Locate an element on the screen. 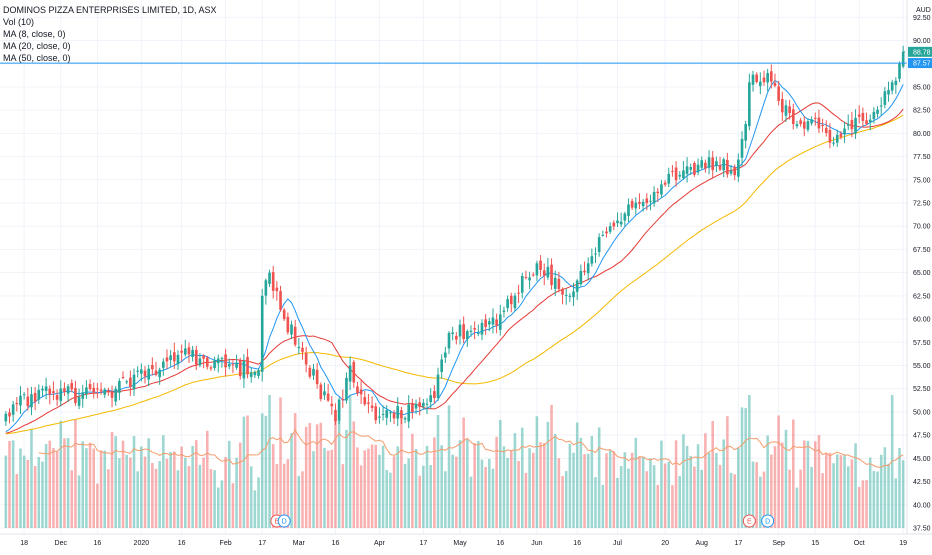 This screenshot has width=932, height=555. price-axis-label: 92.50 is located at coordinates (922, 18).